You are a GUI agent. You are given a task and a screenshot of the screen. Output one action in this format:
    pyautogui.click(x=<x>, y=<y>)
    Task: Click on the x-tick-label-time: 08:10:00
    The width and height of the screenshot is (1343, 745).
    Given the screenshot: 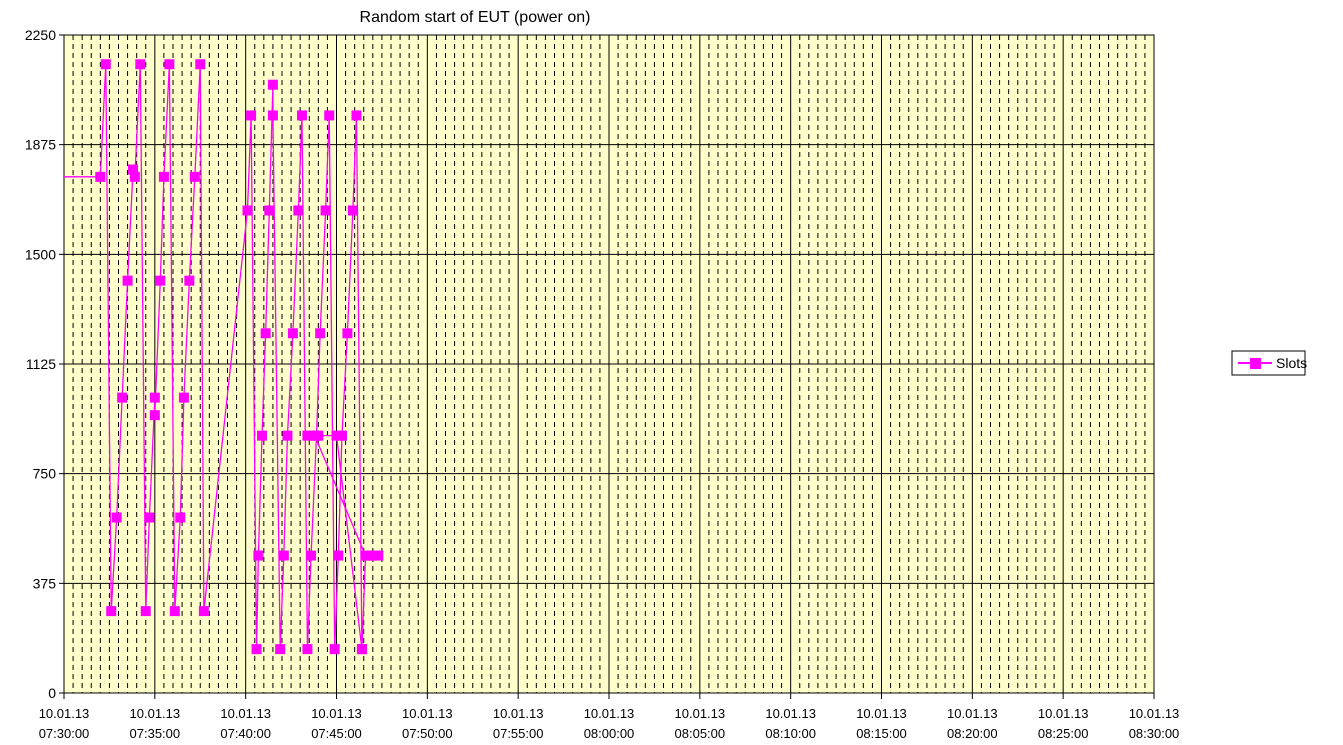 What is the action you would take?
    pyautogui.click(x=790, y=733)
    